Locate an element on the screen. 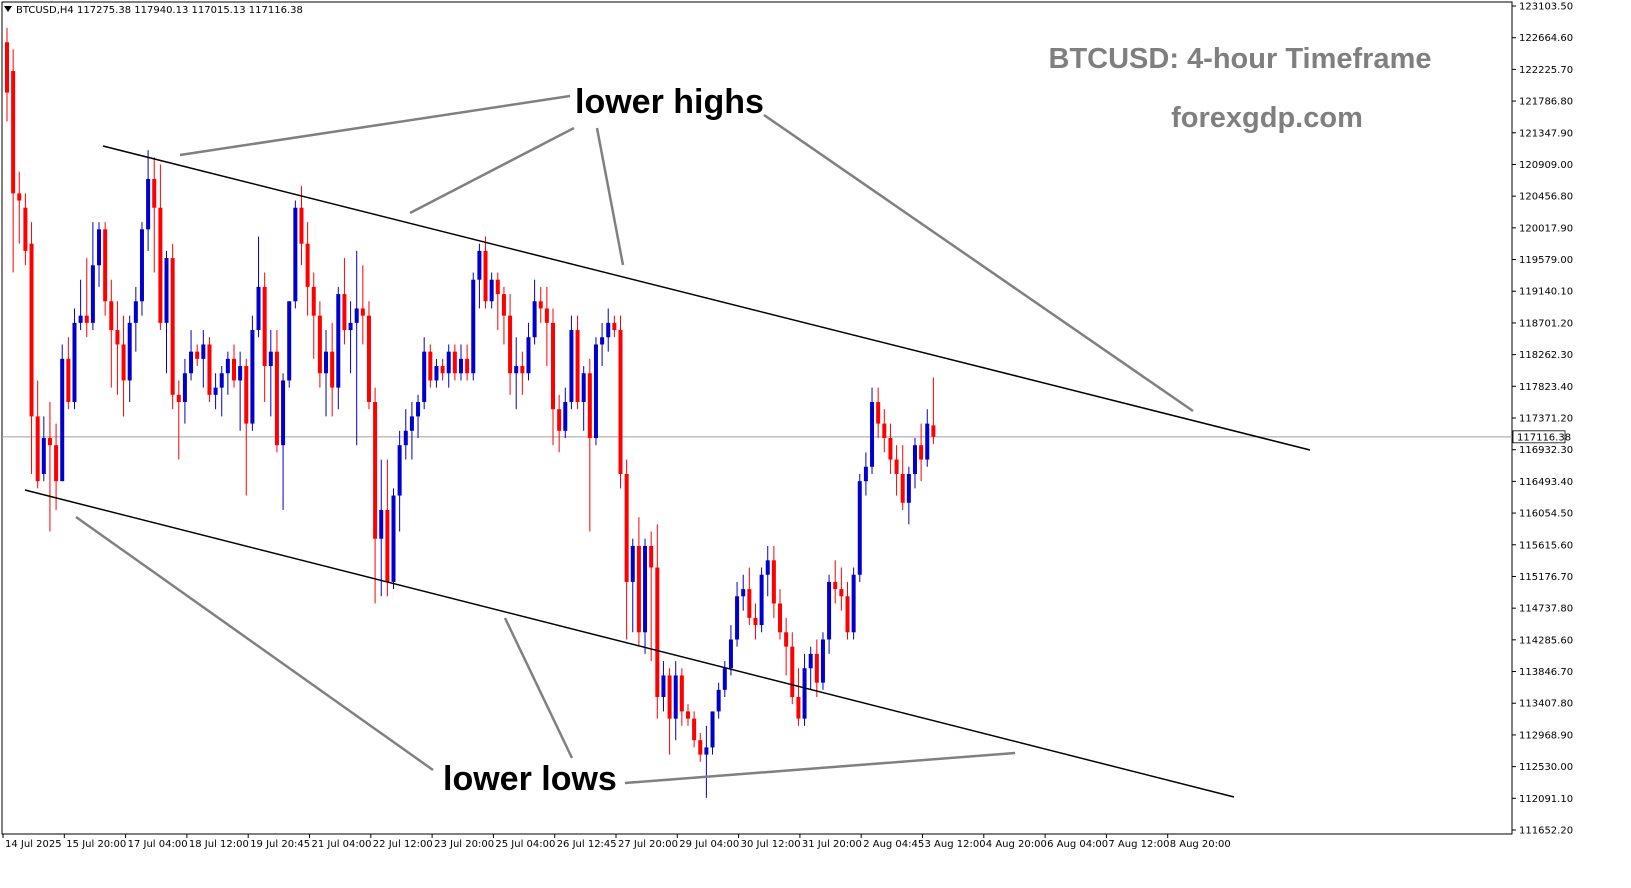 This screenshot has width=1631, height=888. y-tick-label: 117823.40 is located at coordinates (1546, 387).